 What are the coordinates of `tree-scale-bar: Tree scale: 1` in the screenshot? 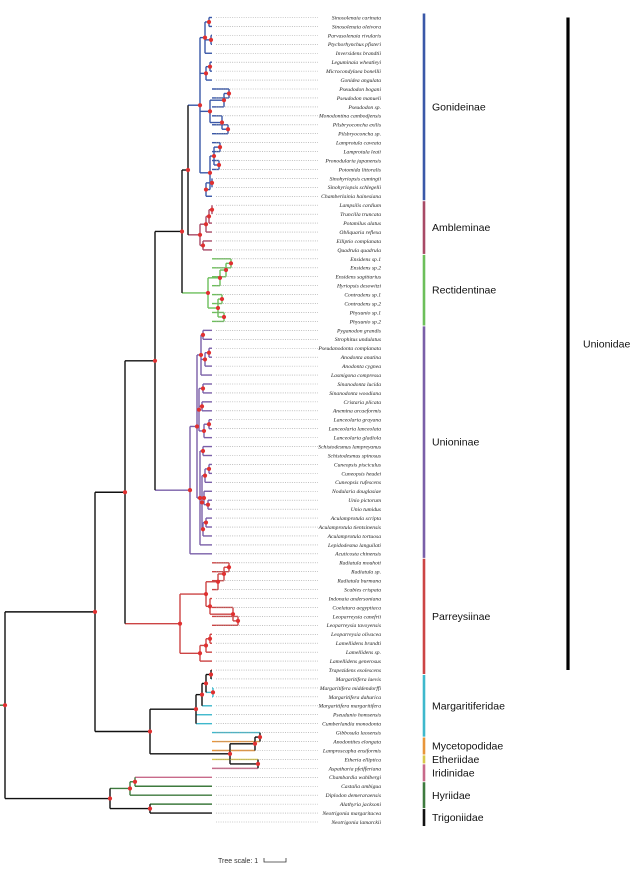 It's located at (252, 861).